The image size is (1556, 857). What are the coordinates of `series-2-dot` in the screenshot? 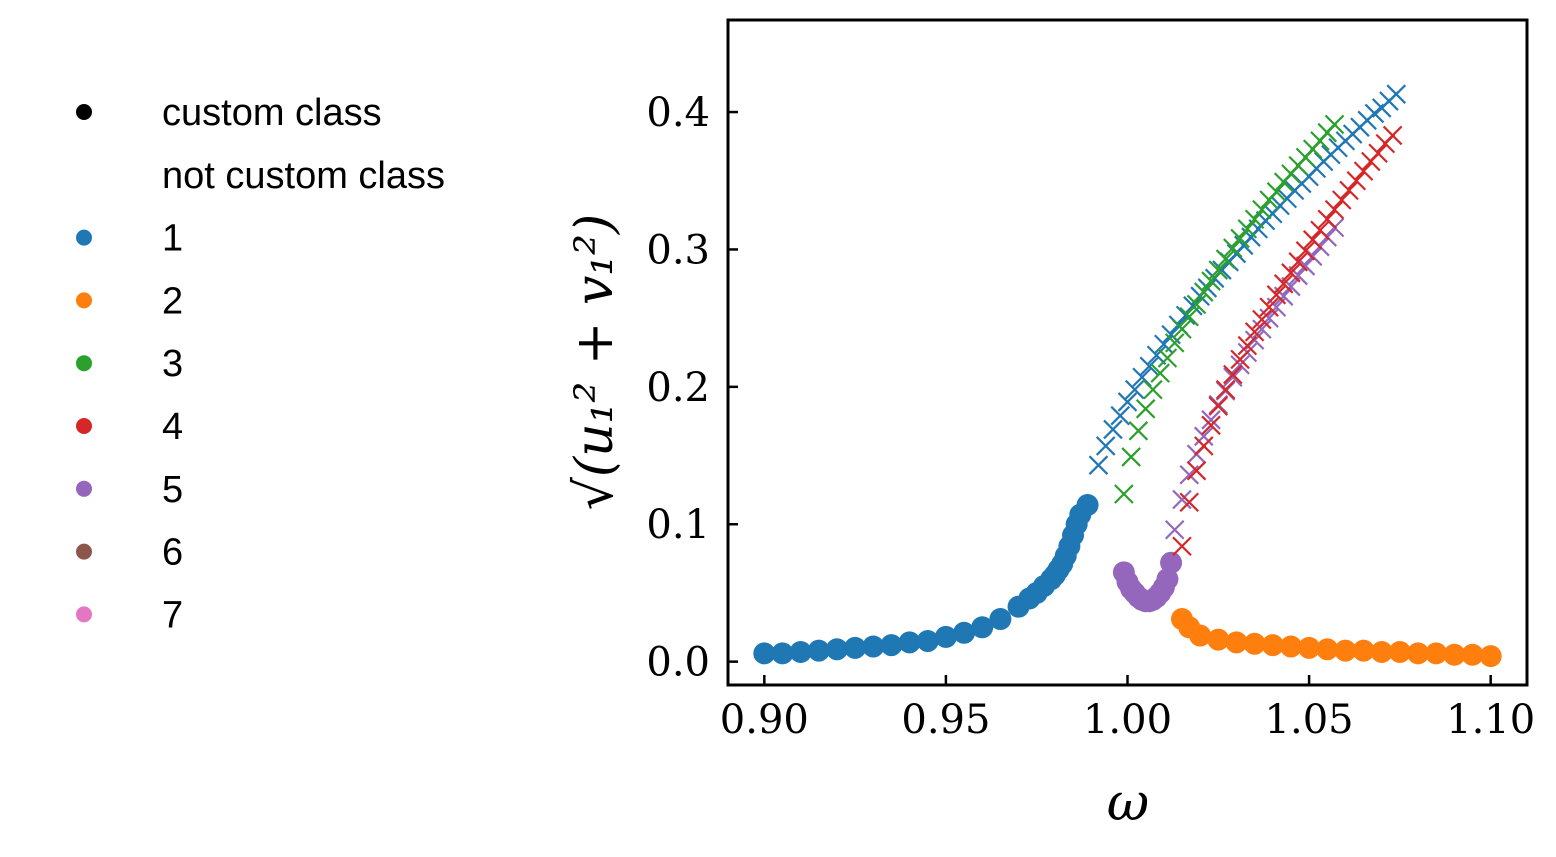 It's located at (1336, 638).